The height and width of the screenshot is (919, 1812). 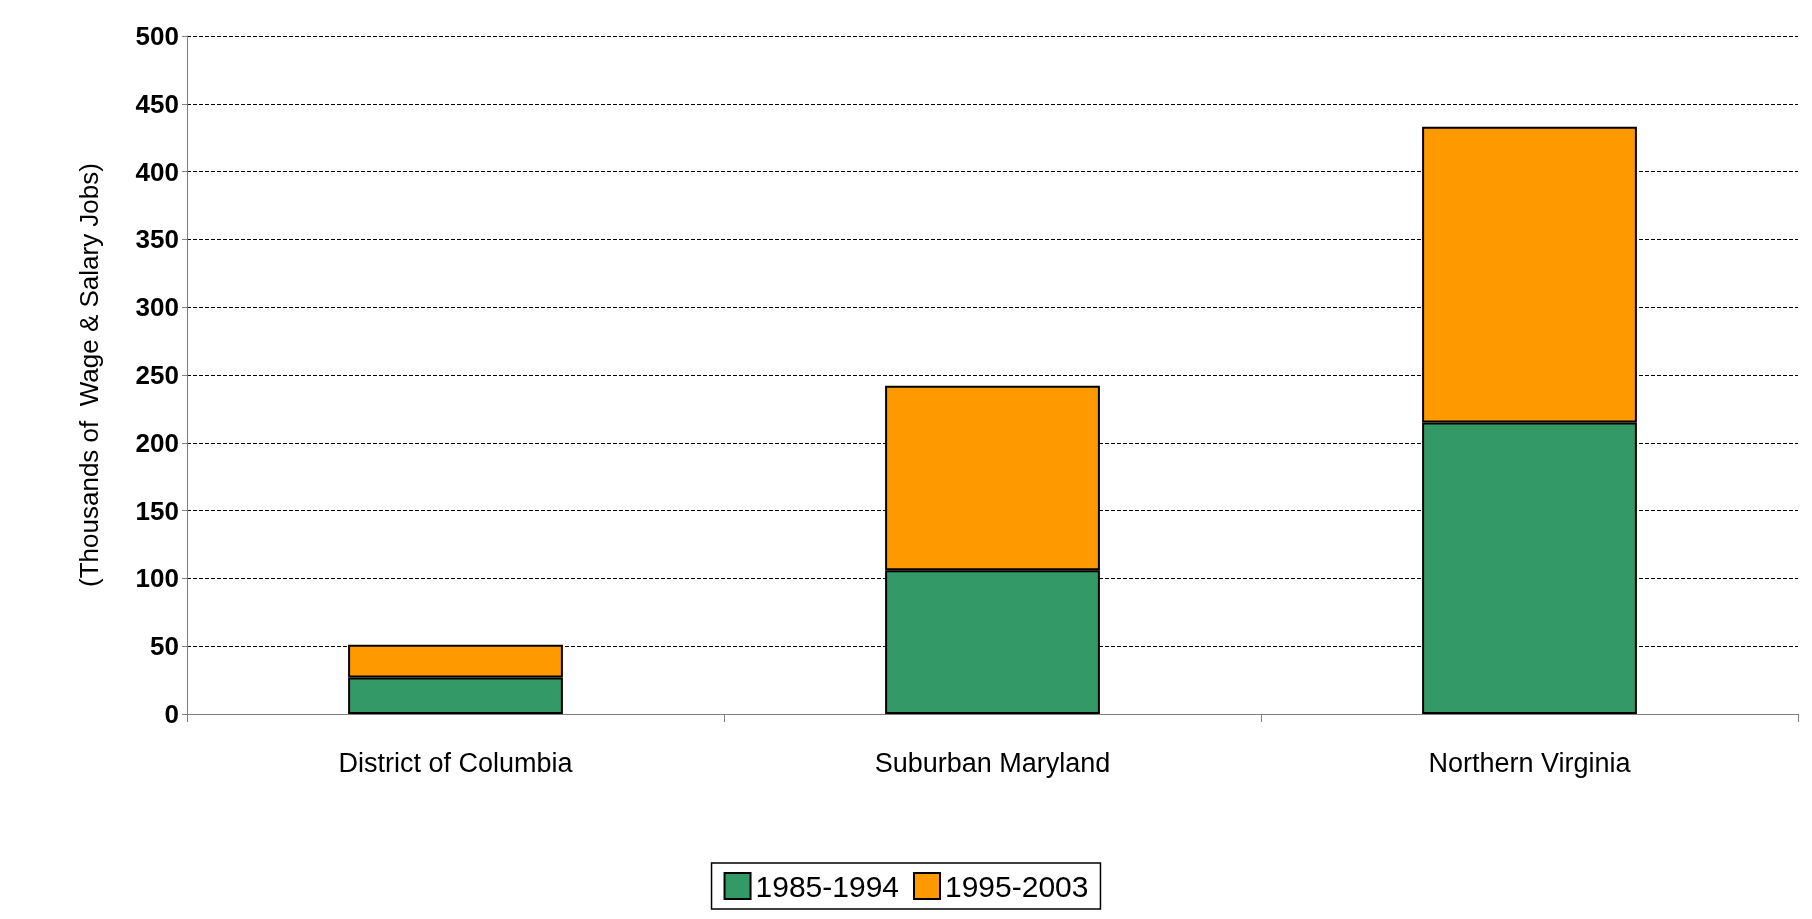 What do you see at coordinates (171, 714) in the screenshot?
I see `y-tick-label: 0` at bounding box center [171, 714].